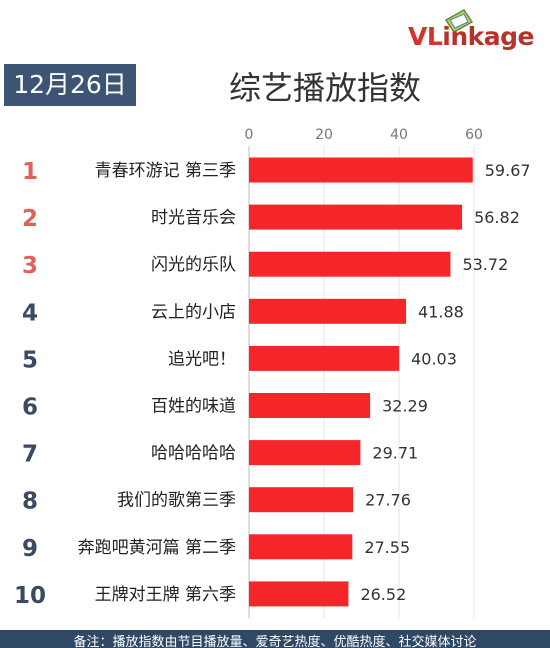  What do you see at coordinates (30, 360) in the screenshot?
I see `rank-number: 5` at bounding box center [30, 360].